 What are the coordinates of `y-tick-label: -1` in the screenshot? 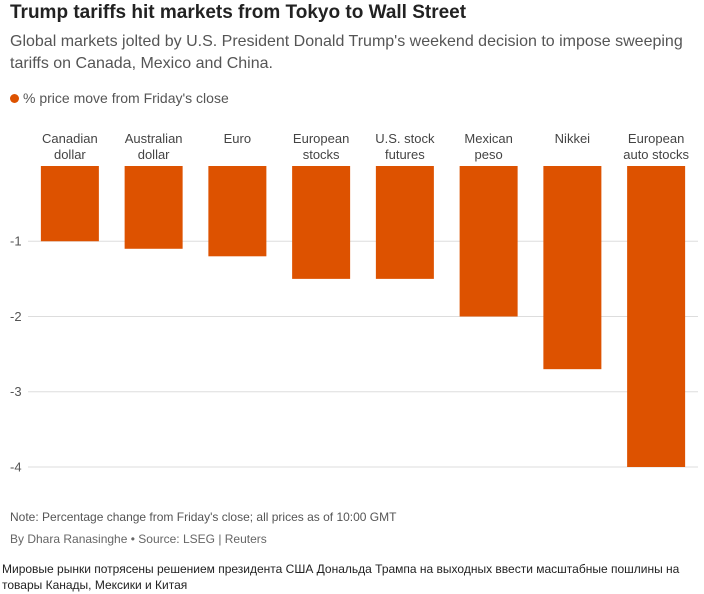 It's located at (16, 241).